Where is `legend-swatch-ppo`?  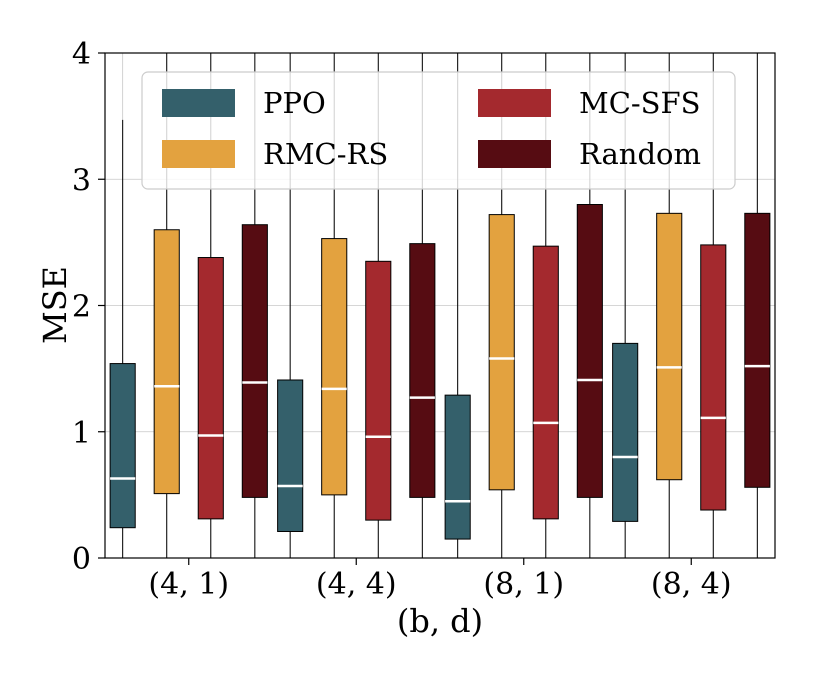 legend-swatch-ppo is located at coordinates (198, 103).